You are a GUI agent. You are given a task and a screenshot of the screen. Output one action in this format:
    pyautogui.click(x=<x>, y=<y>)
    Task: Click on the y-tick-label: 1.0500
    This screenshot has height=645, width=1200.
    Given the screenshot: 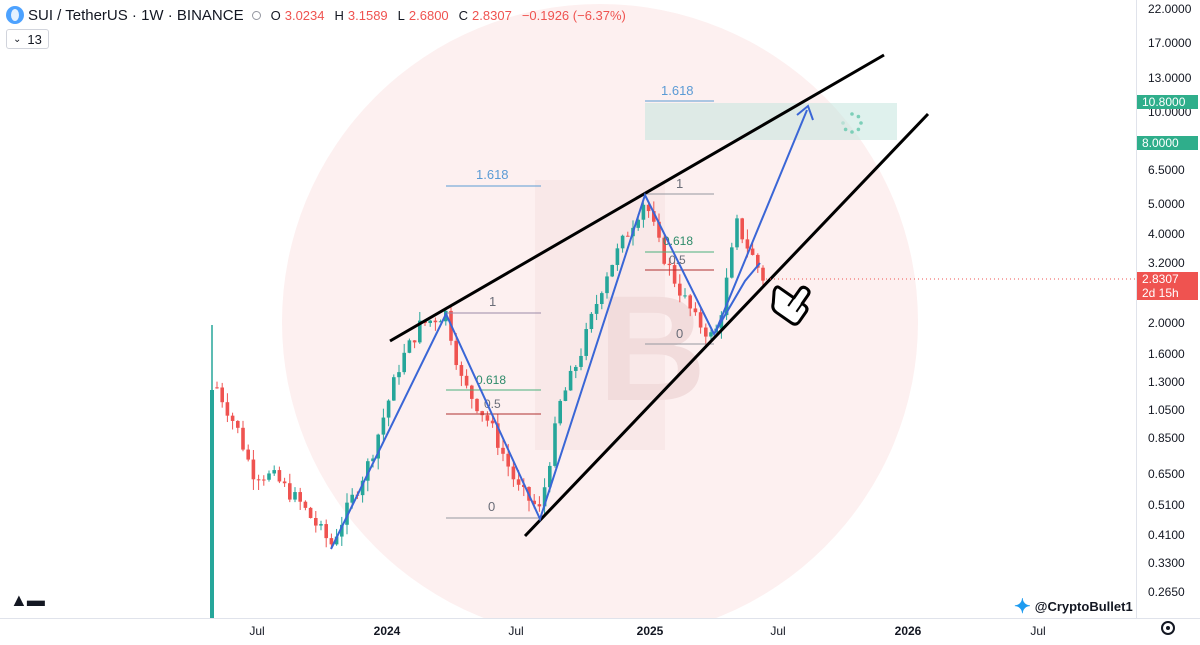 What is the action you would take?
    pyautogui.click(x=1166, y=410)
    